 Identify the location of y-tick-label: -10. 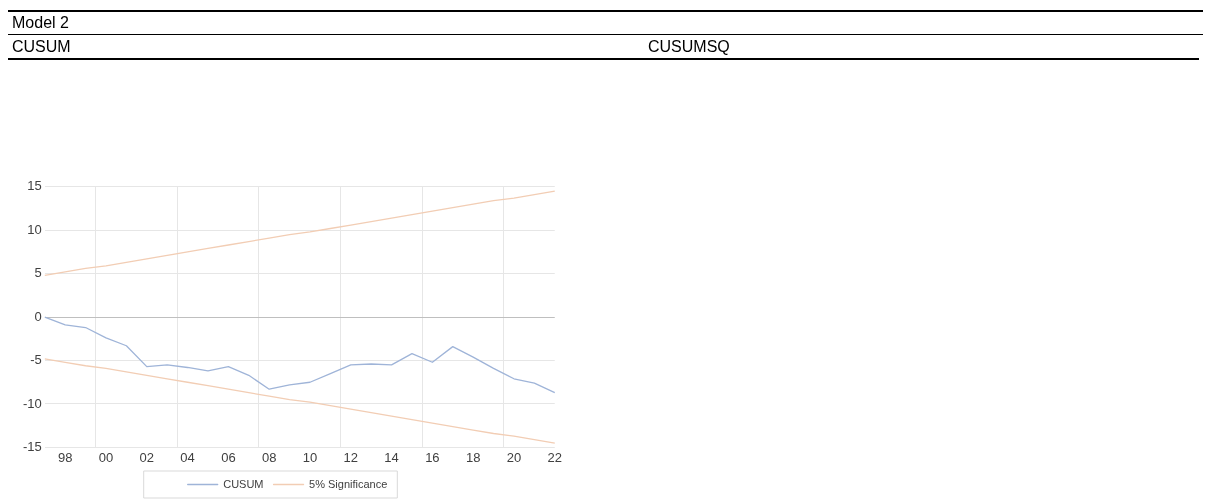
(32, 403).